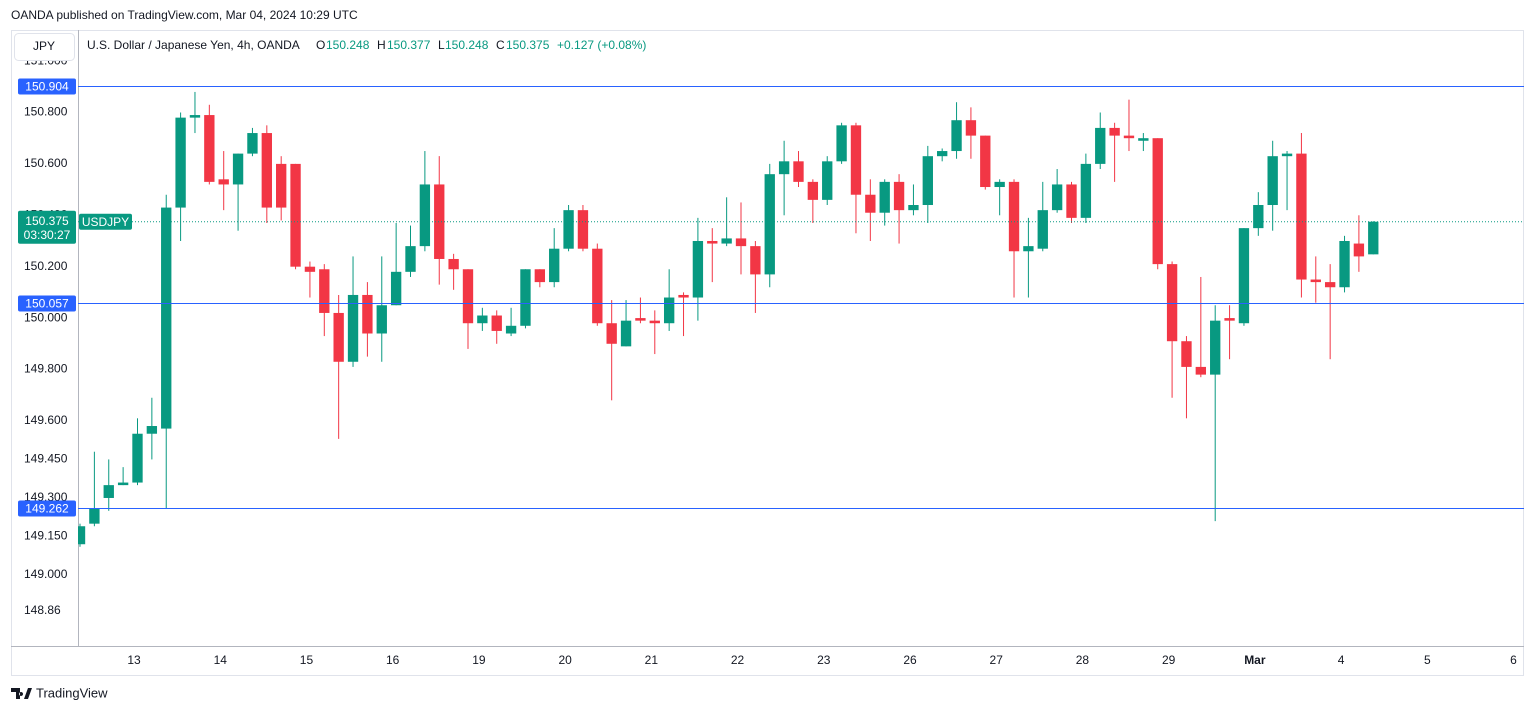  I want to click on x-tick-label: 27, so click(997, 660).